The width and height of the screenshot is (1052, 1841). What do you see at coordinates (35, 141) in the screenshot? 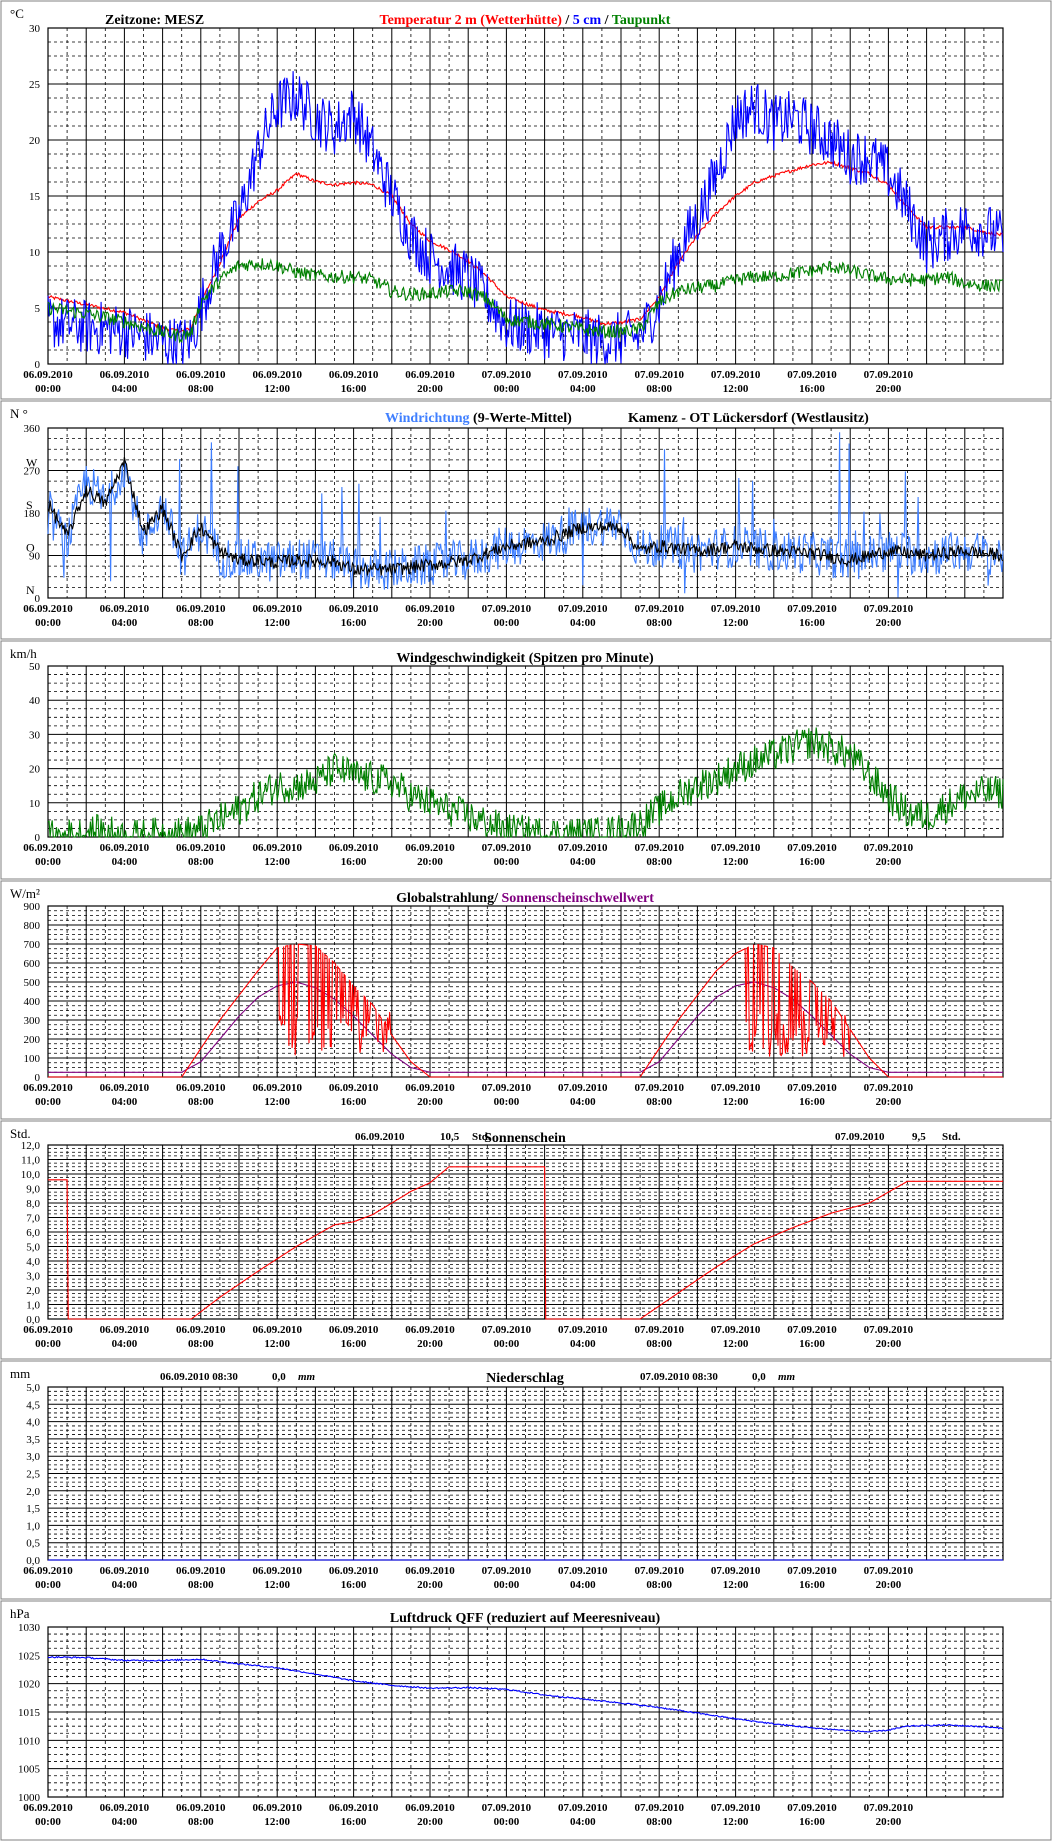
I see `y-tick-label: 20` at bounding box center [35, 141].